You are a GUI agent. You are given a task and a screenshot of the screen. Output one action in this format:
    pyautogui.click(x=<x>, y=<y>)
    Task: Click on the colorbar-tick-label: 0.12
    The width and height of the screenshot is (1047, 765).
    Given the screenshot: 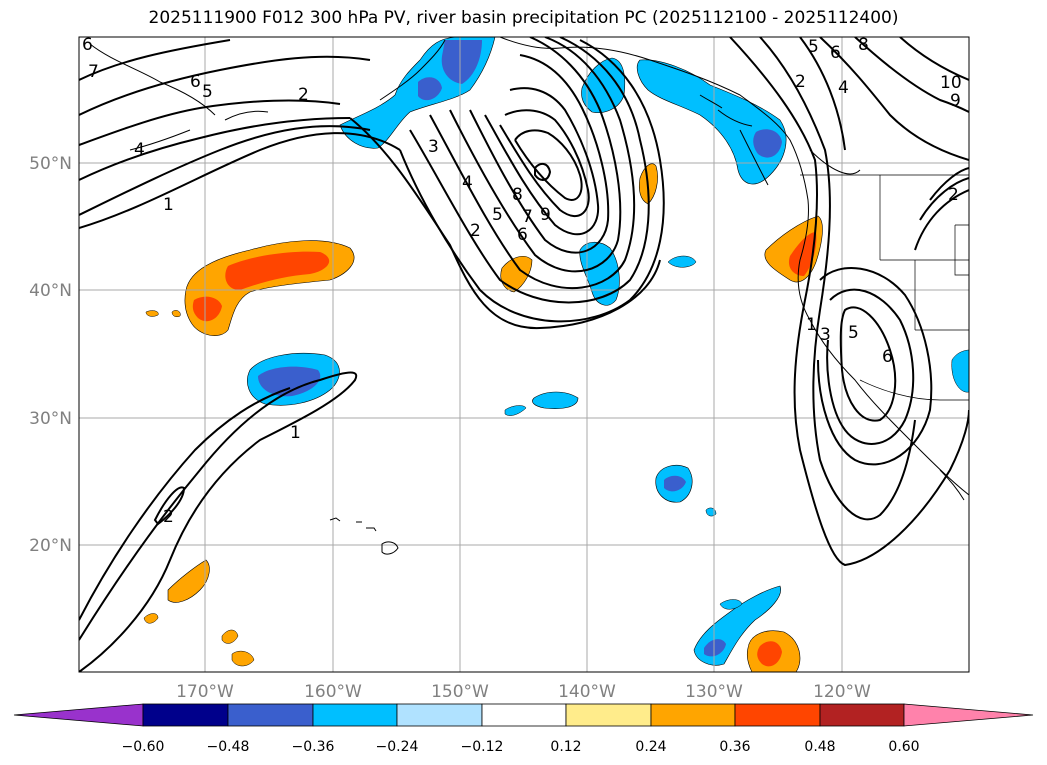 What is the action you would take?
    pyautogui.click(x=565, y=747)
    